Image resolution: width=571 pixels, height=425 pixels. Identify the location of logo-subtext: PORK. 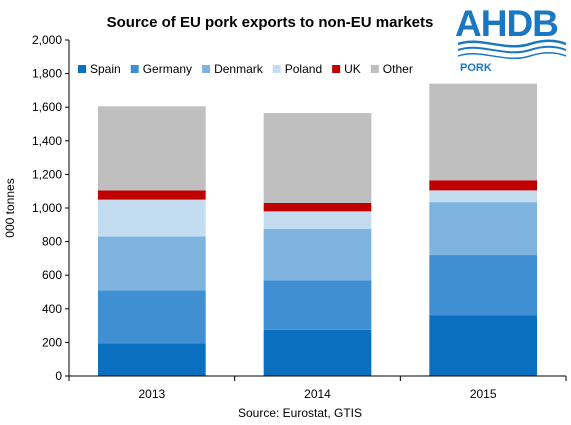
(476, 68).